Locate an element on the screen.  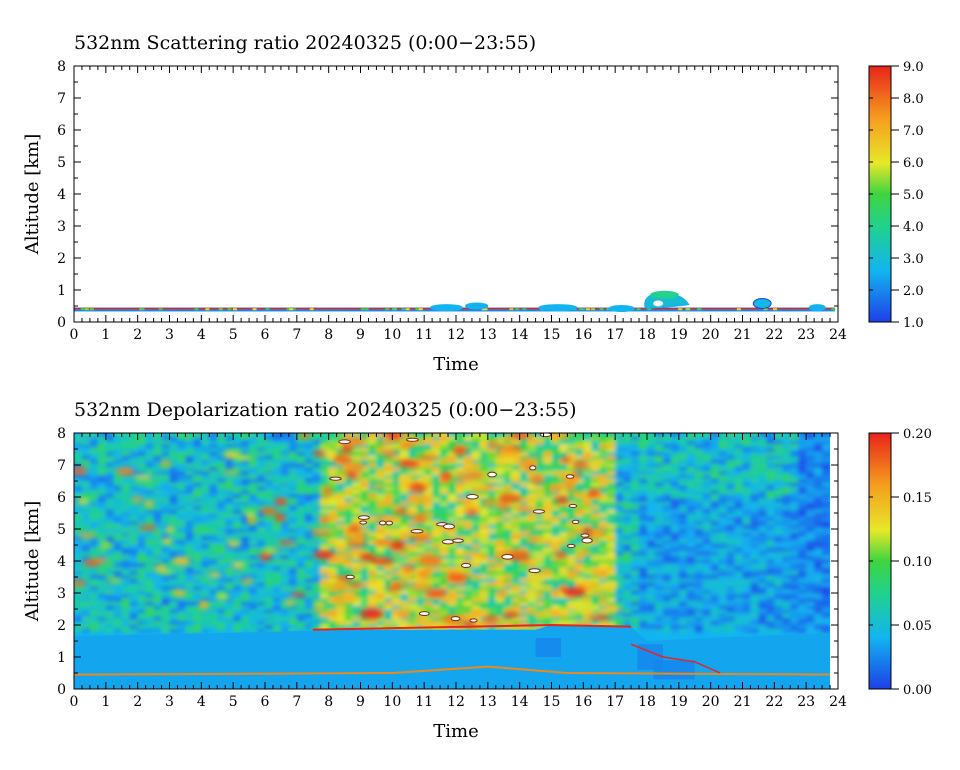
heatmap-field is located at coordinates (455, 301).